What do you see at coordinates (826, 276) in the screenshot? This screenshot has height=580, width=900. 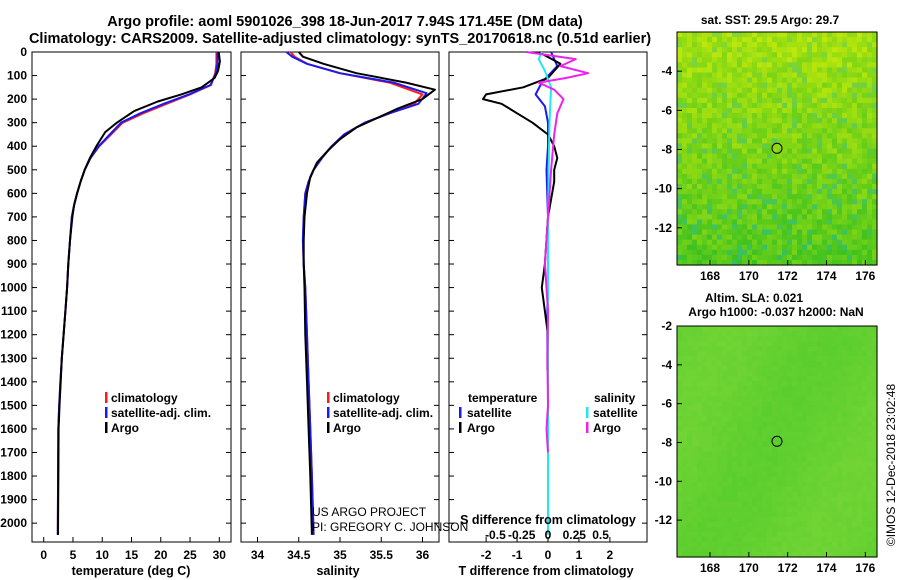 I see `map-x-tick-label: 174` at bounding box center [826, 276].